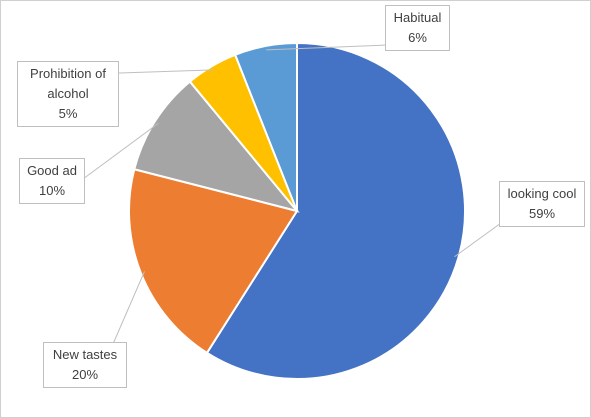 This screenshot has height=418, width=591. Describe the element at coordinates (85, 365) in the screenshot. I see `data-label: New tastes 20%` at that location.